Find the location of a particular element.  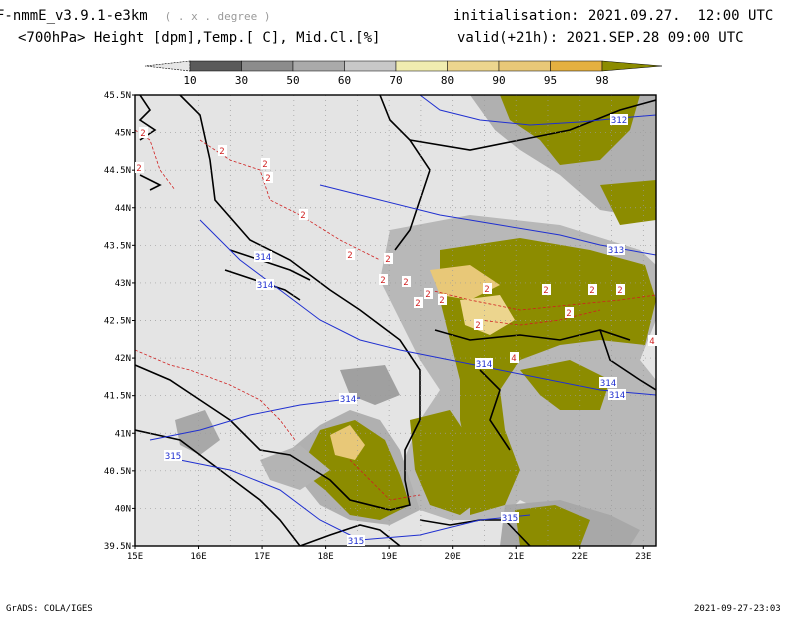

init-time-line: initialisation: 2021.09.27. 12:00 UTC is located at coordinates (613, 16).